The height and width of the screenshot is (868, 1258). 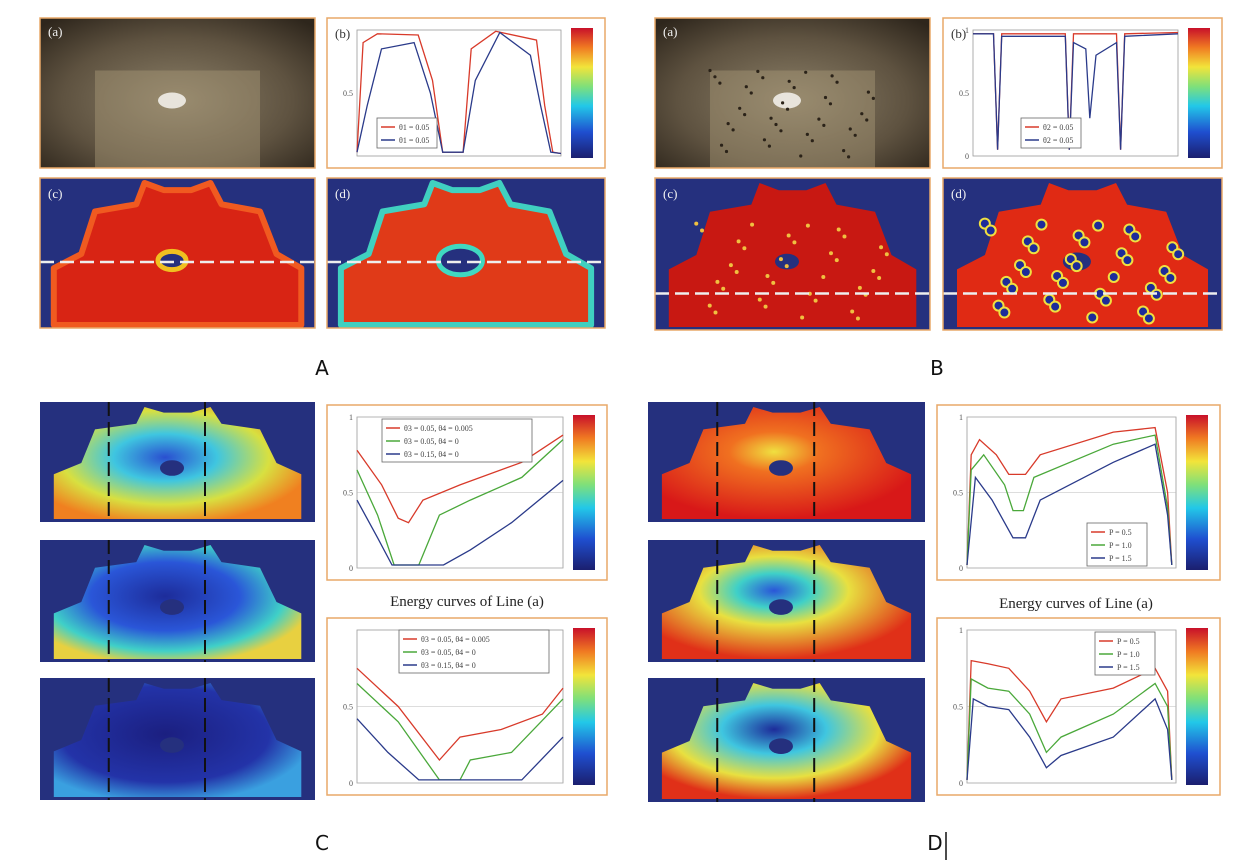 I want to click on panel-tag: (b), so click(x=958, y=33).